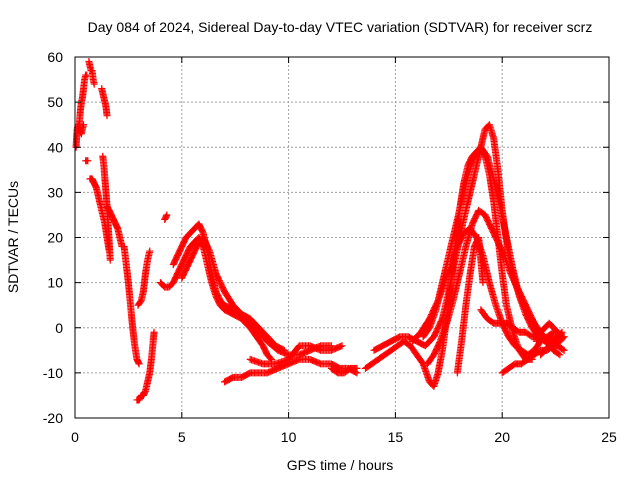 This screenshot has height=480, width=640. What do you see at coordinates (289, 437) in the screenshot?
I see `x-tick-label: 10` at bounding box center [289, 437].